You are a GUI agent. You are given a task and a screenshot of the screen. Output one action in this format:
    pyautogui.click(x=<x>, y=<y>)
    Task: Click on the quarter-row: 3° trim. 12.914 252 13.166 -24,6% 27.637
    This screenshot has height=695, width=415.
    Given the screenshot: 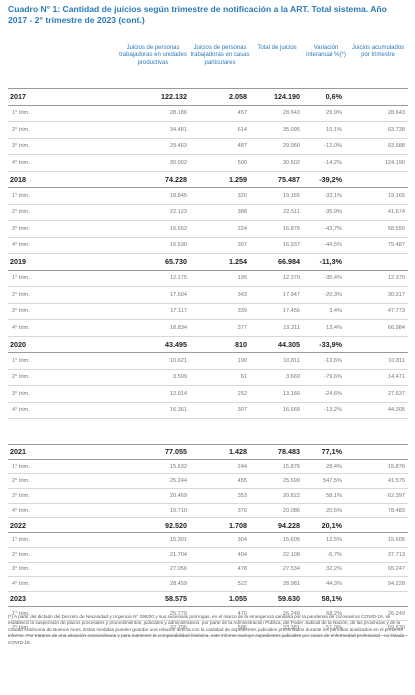 What is the action you would take?
    pyautogui.click(x=208, y=394)
    